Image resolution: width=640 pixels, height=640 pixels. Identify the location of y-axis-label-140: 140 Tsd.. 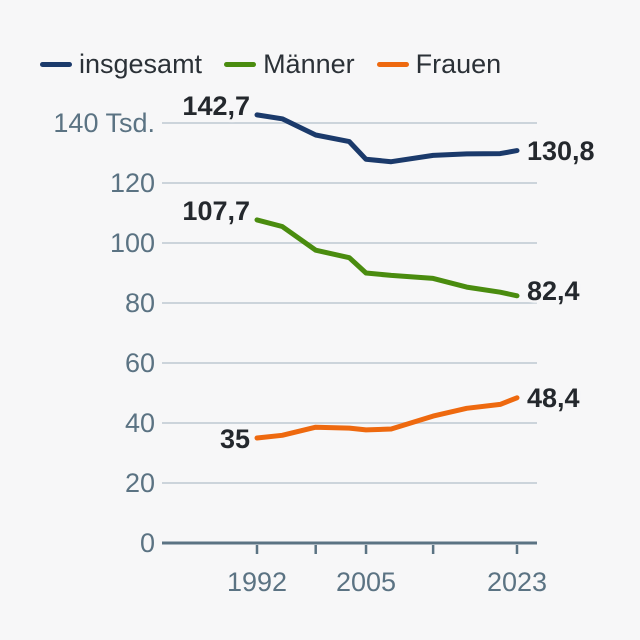
(104, 123).